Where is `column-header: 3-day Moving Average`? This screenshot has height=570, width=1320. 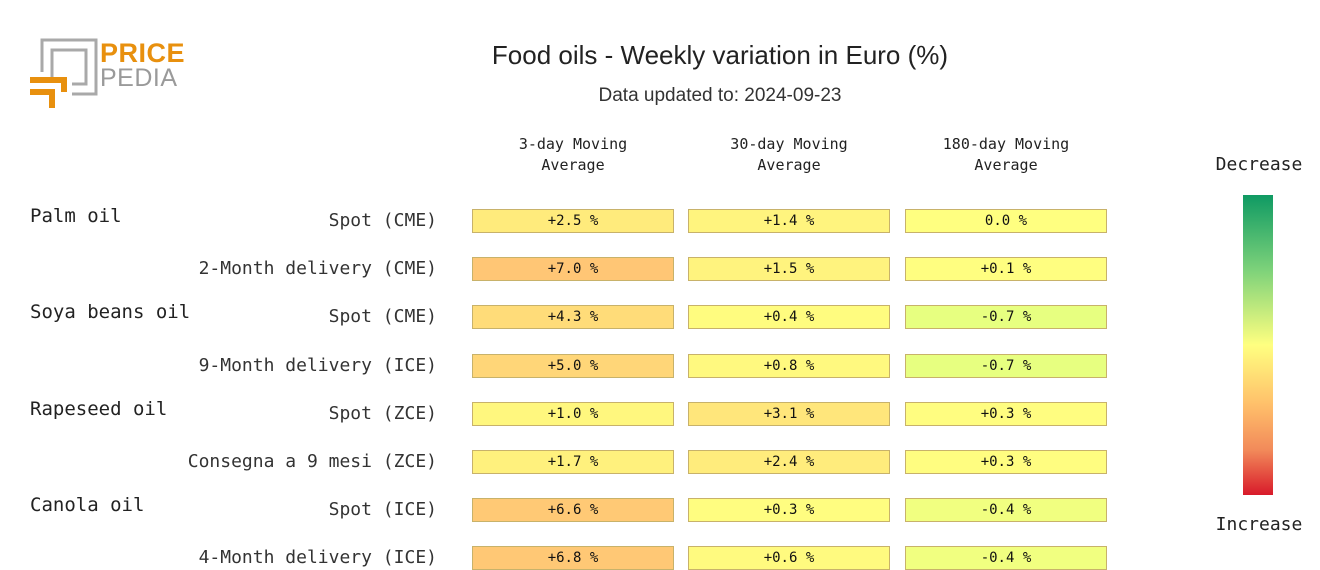 column-header: 3-day Moving Average is located at coordinates (573, 155).